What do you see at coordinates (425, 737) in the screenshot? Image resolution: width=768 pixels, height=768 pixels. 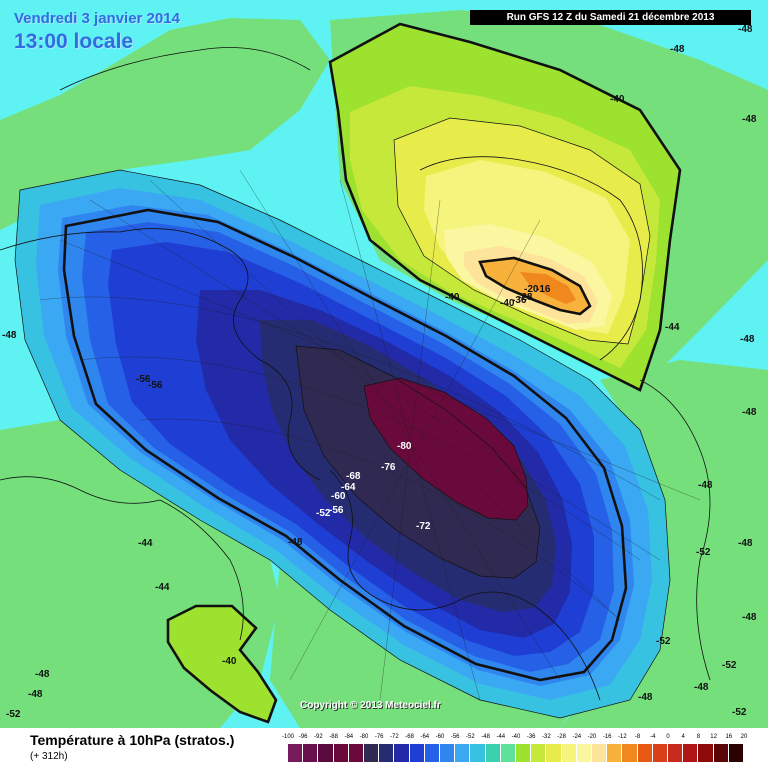 I see `legend-tick-label: -64` at bounding box center [425, 737].